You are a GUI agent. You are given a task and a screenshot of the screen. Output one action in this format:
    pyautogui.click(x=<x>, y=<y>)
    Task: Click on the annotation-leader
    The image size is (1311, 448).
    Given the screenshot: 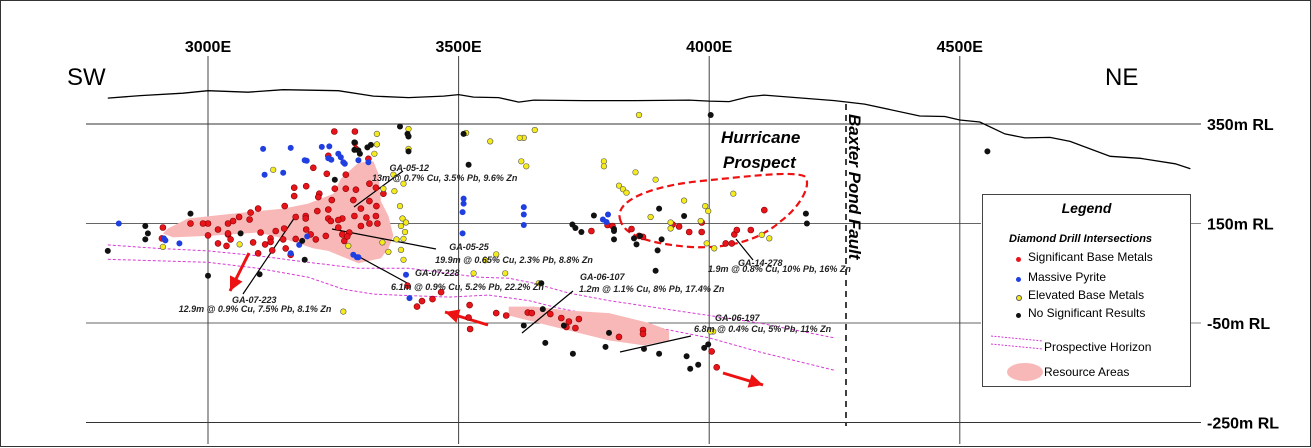 What is the action you would take?
    pyautogui.click(x=655, y=344)
    